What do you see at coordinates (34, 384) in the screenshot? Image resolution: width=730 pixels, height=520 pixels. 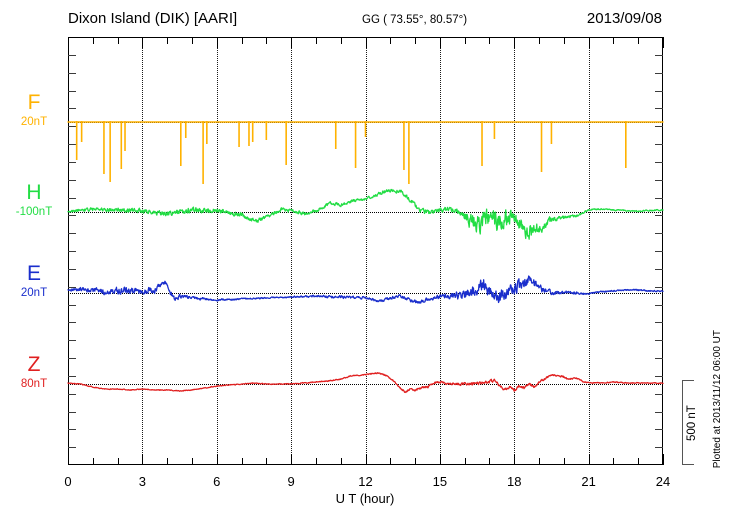 I see `channel-scale-z: 80nT` at bounding box center [34, 384].